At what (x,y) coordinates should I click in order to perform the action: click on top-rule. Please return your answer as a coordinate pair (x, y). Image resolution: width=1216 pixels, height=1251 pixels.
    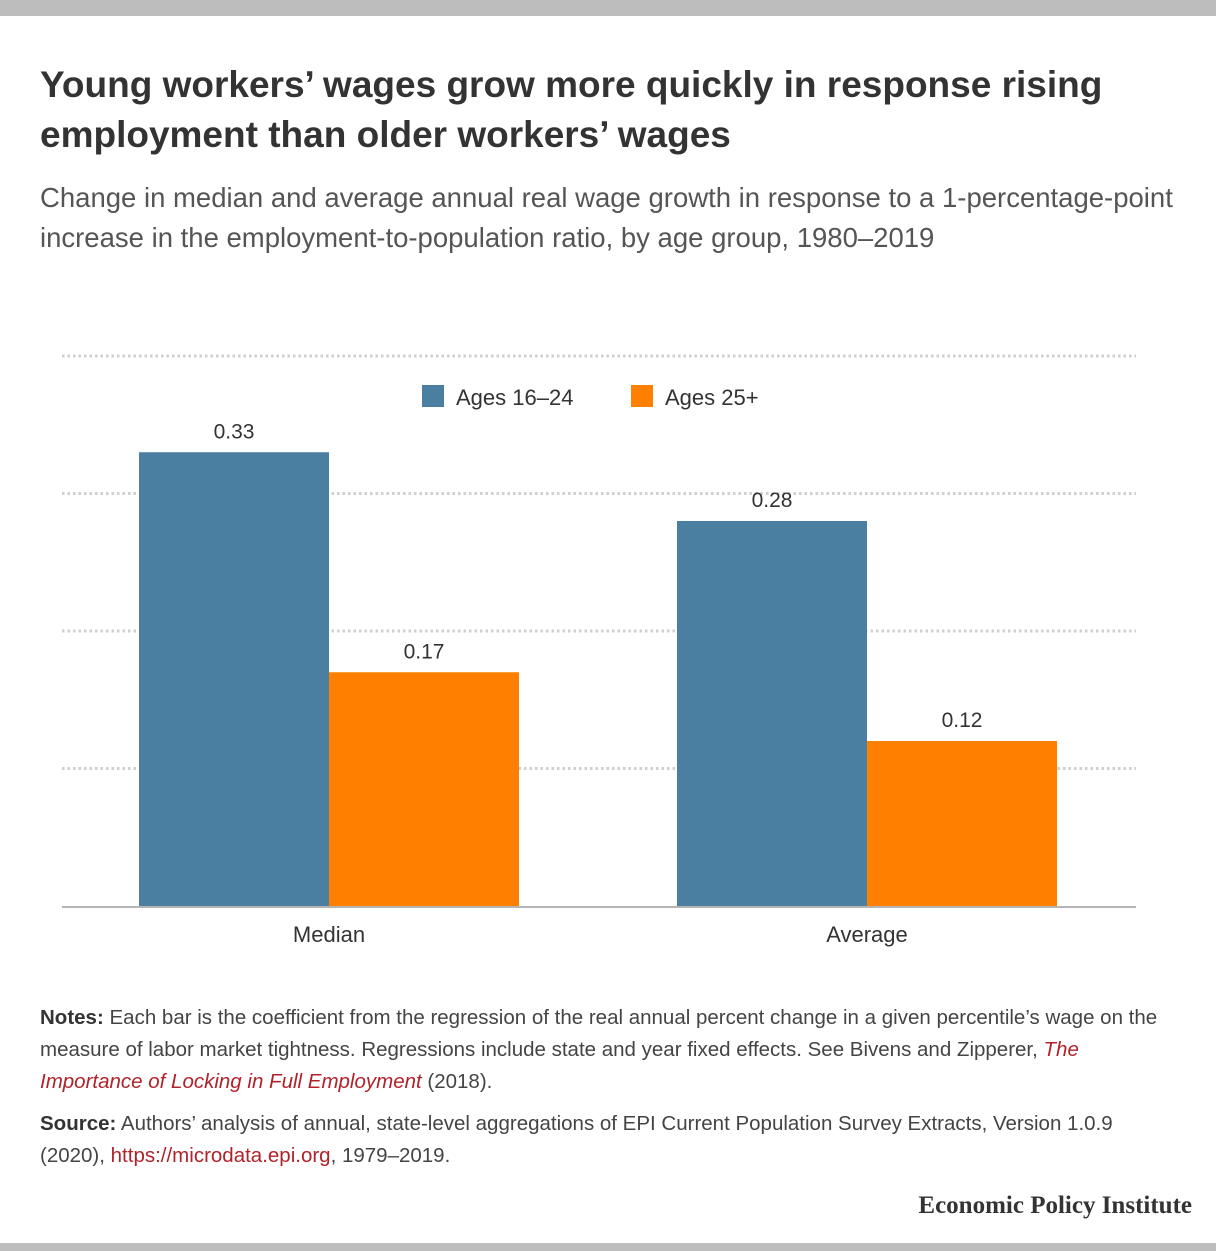
    Looking at the image, I should click on (608, 8).